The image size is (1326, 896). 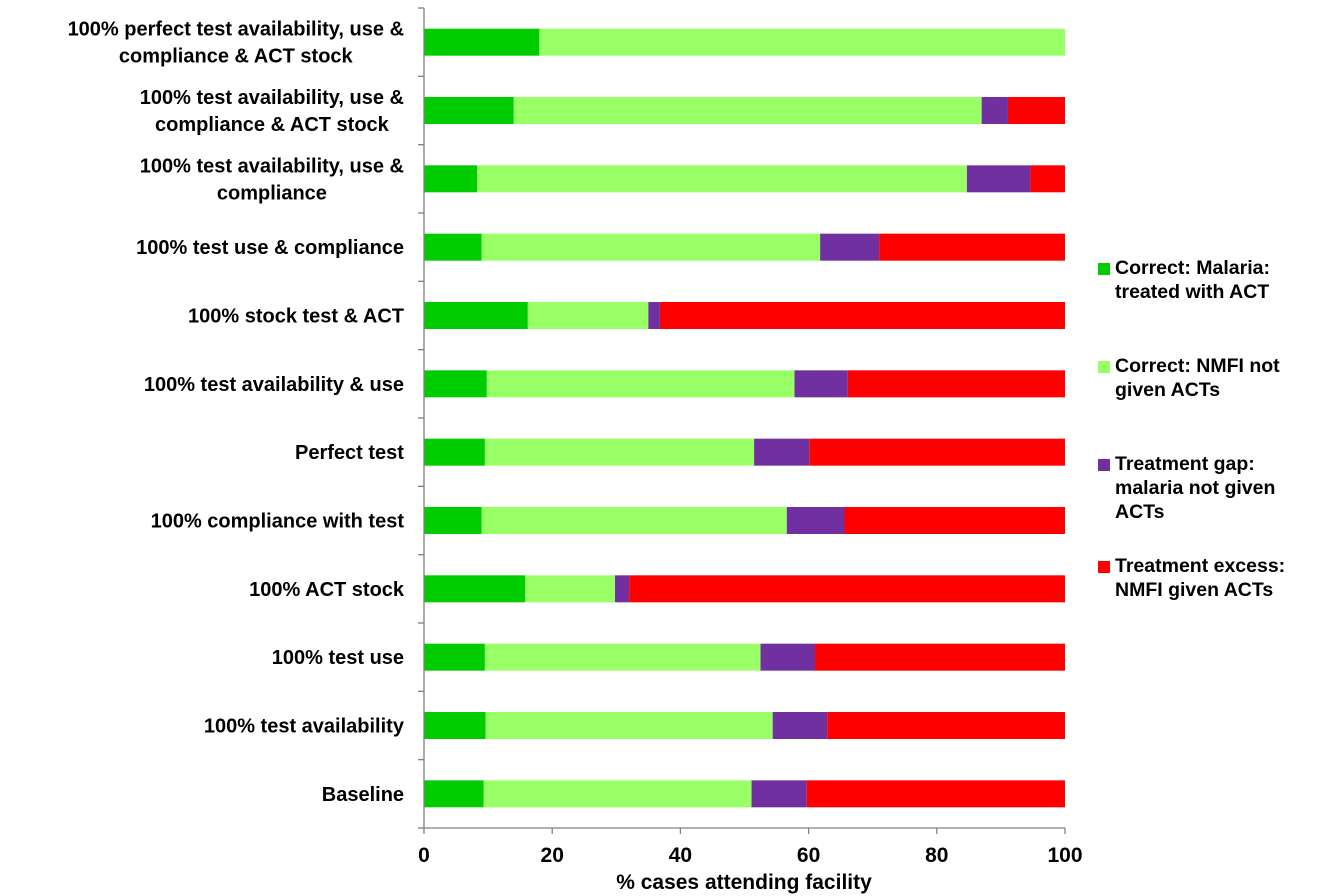 What do you see at coordinates (552, 855) in the screenshot?
I see `x-tick-label: 20` at bounding box center [552, 855].